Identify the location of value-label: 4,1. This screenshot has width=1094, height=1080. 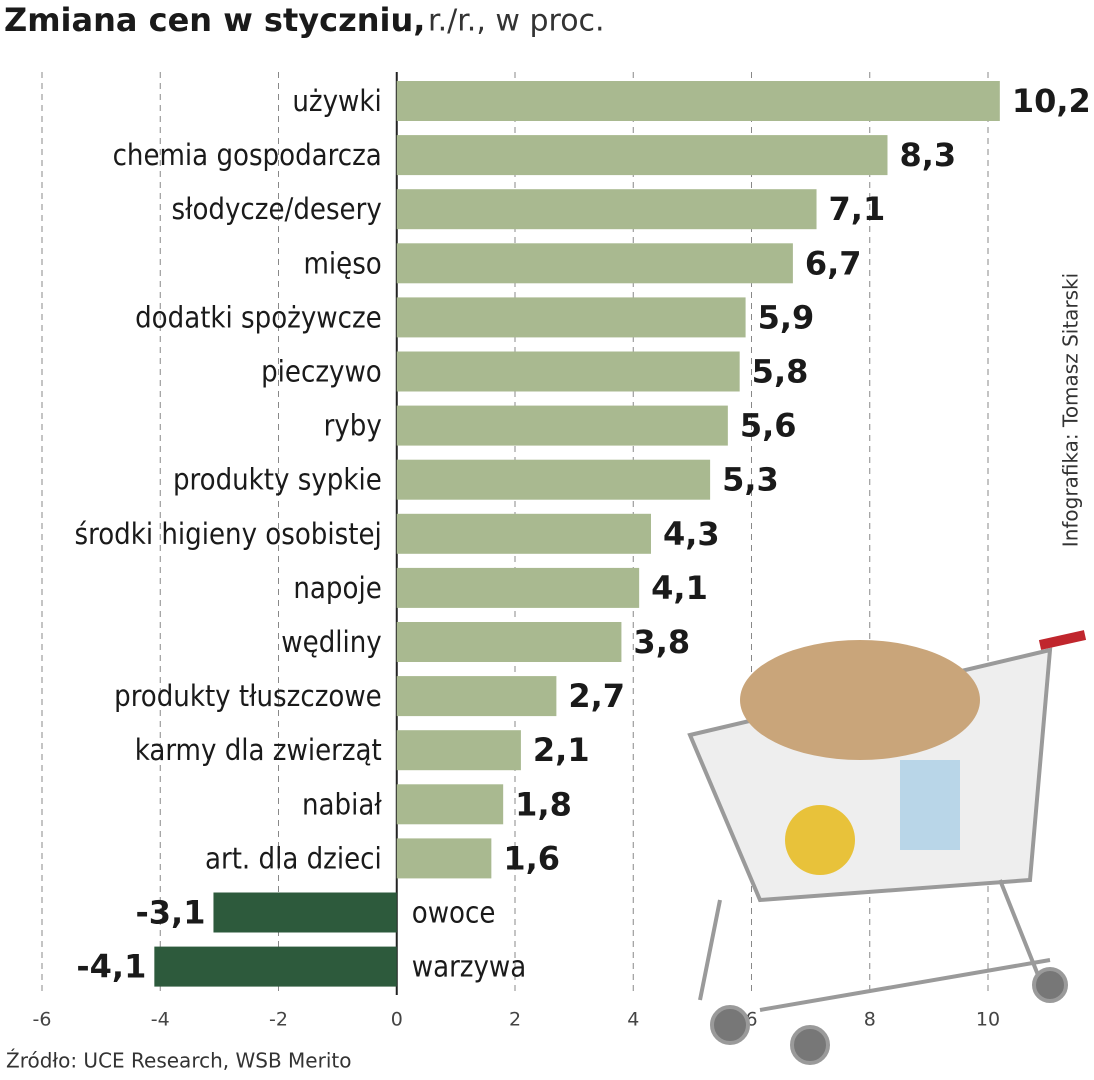
(679, 588).